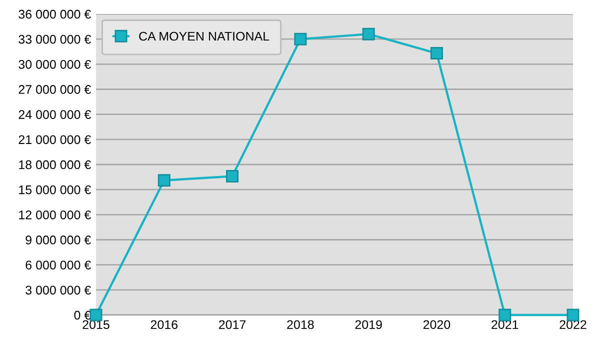 The image size is (600, 350). I want to click on y-tick-label: 36 000 000 €, so click(54, 14).